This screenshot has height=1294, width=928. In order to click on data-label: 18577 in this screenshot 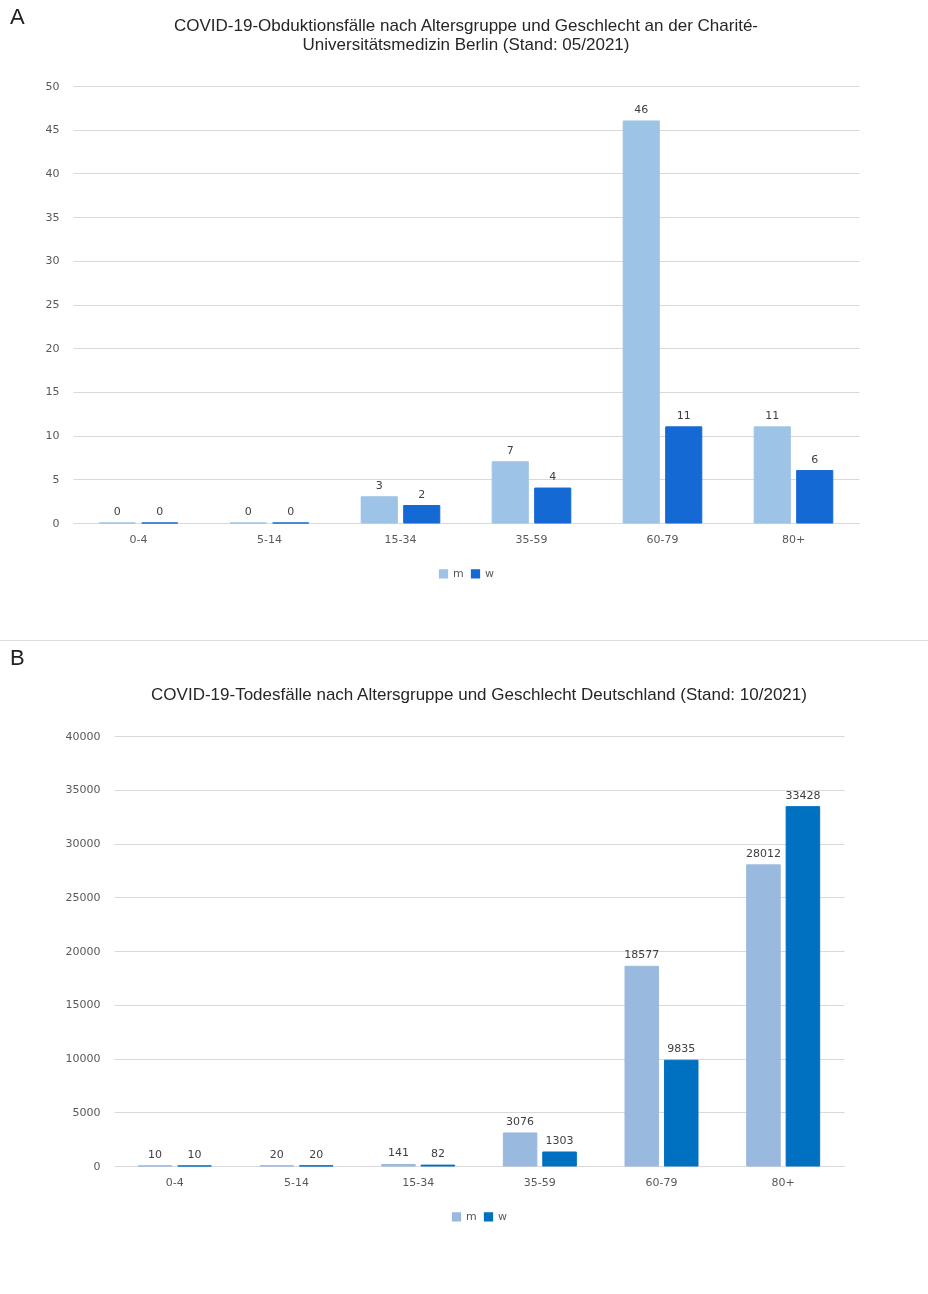, I will do `click(642, 955)`.